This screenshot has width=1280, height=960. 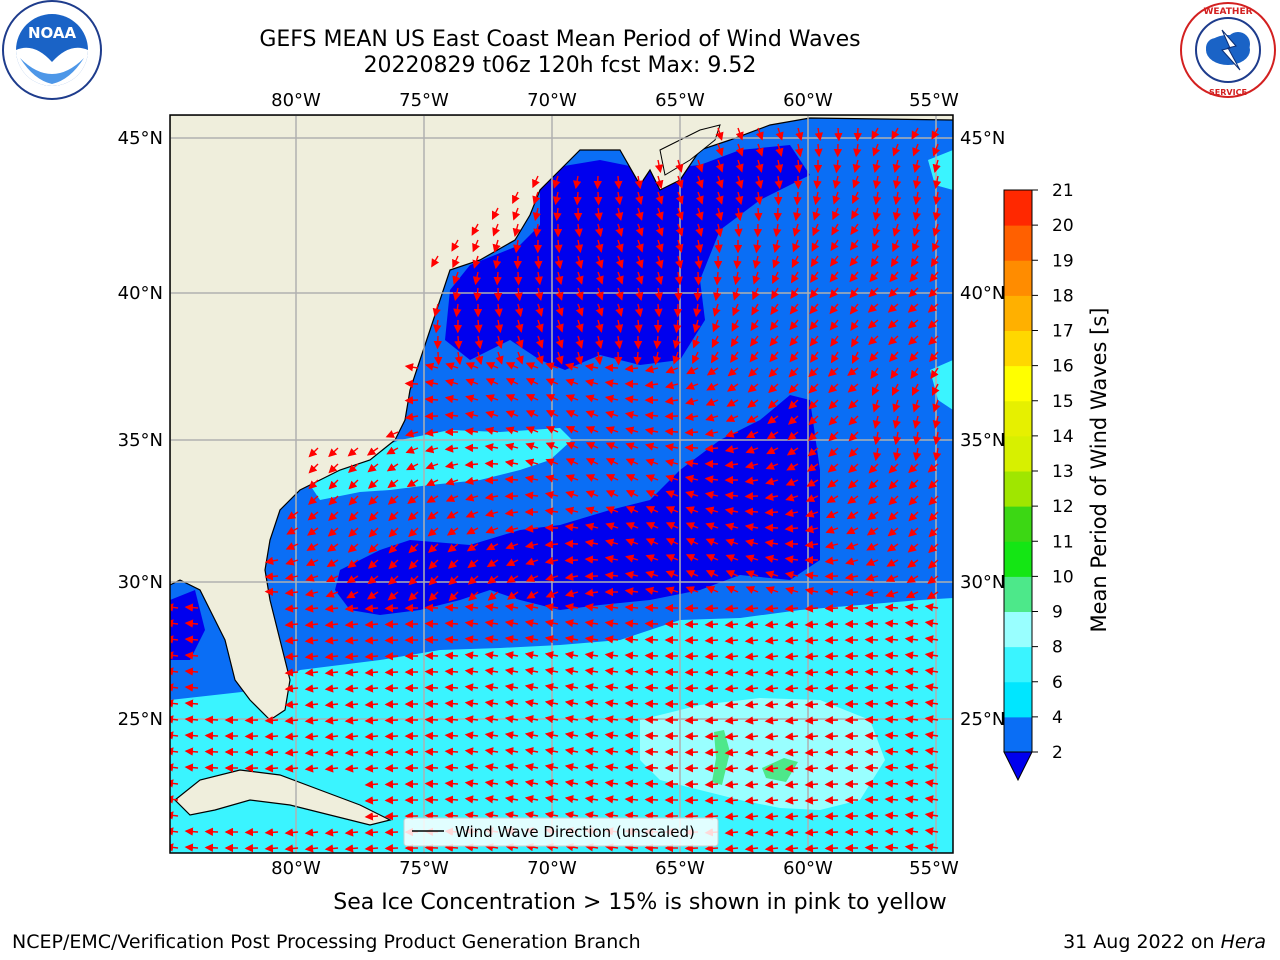 I want to click on colorbar-segment, so click(x=1018, y=559).